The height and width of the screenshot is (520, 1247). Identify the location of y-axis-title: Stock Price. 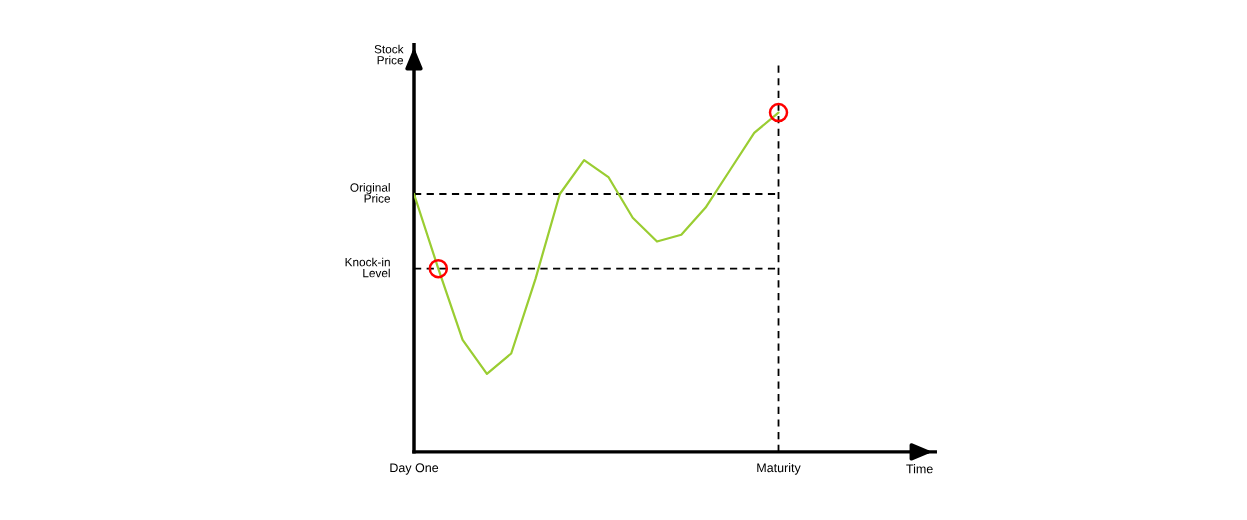
(389, 54).